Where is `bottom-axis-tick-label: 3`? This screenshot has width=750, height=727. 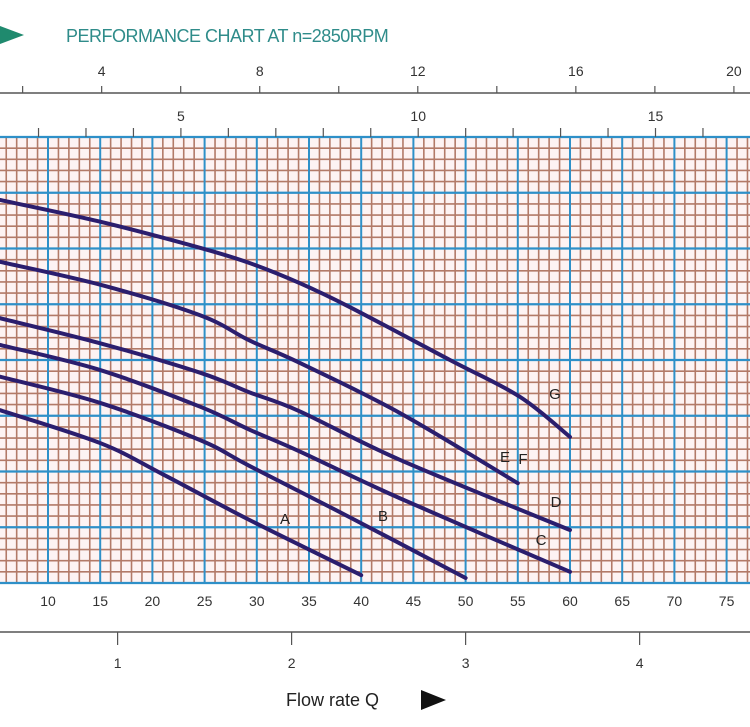
bottom-axis-tick-label: 3 is located at coordinates (466, 663).